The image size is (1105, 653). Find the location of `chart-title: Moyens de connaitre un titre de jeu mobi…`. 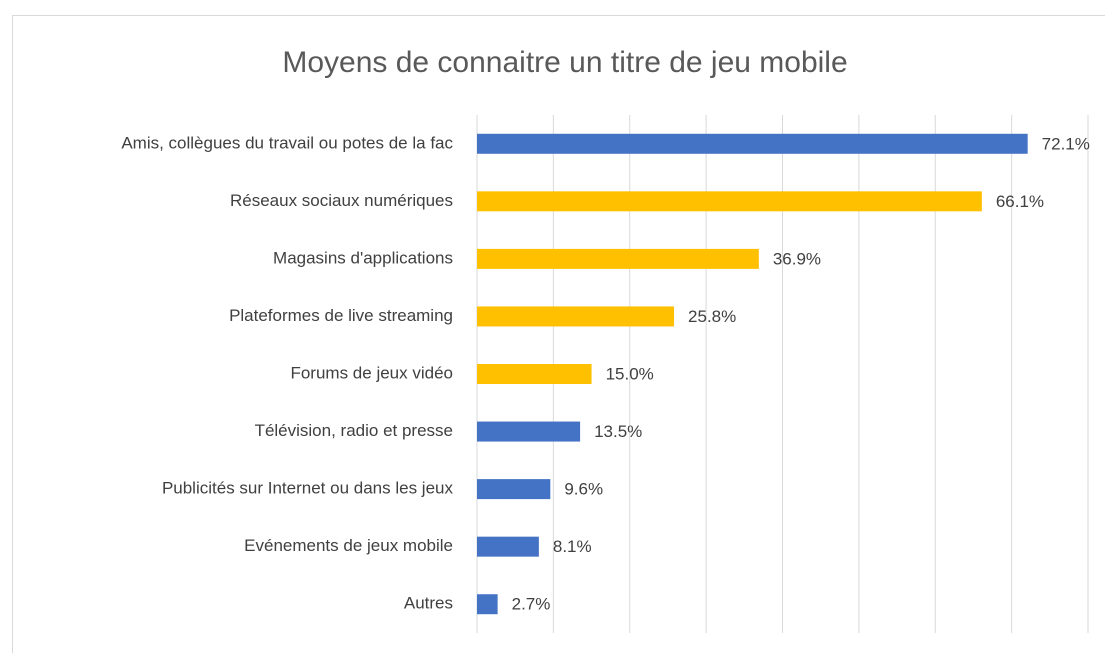

chart-title: Moyens de connaitre un titre de jeu mobi… is located at coordinates (564, 62).